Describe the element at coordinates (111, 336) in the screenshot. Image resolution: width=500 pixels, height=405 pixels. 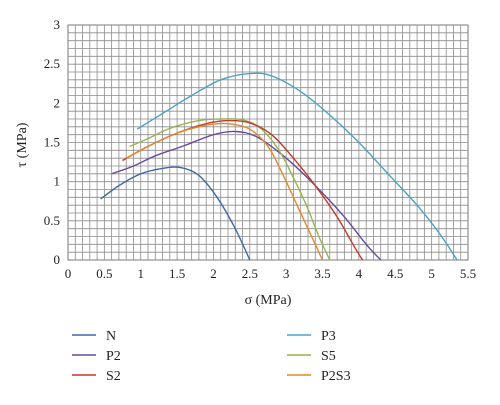
I see `legend-label-n: N` at that location.